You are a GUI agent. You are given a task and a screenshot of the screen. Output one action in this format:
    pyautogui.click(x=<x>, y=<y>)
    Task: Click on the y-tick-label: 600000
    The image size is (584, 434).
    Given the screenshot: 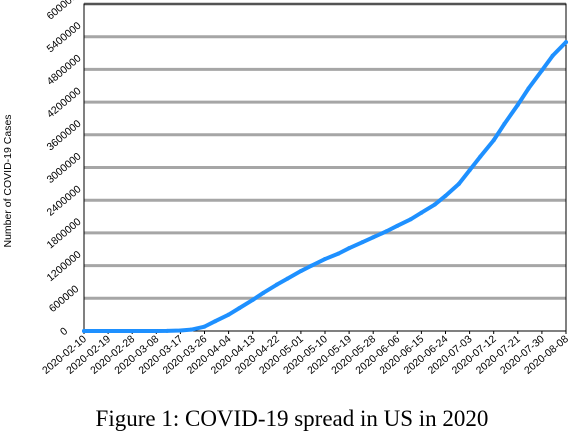 What is the action you would take?
    pyautogui.click(x=64, y=299)
    